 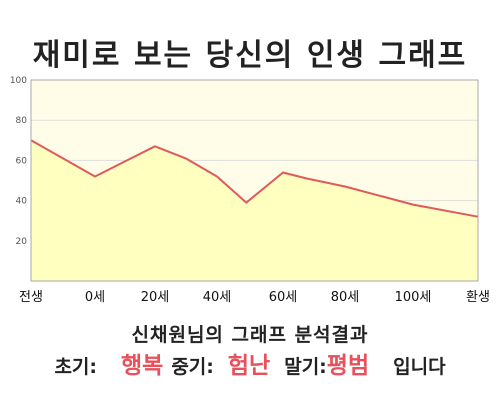 I want to click on early-label: 초기:, so click(x=75, y=367).